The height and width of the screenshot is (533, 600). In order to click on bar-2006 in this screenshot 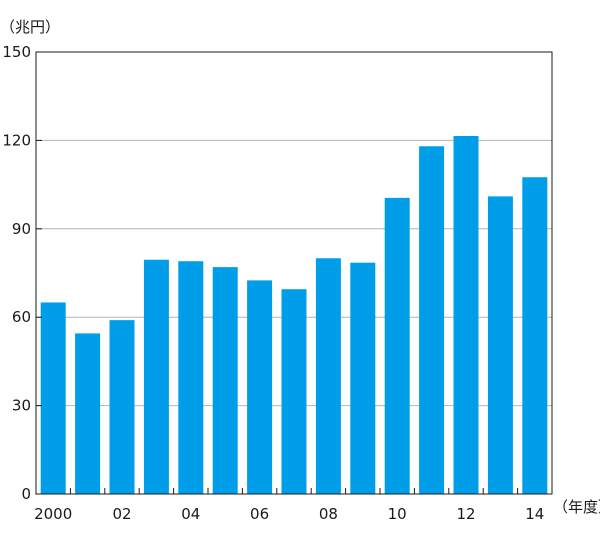, I will do `click(260, 387)`.